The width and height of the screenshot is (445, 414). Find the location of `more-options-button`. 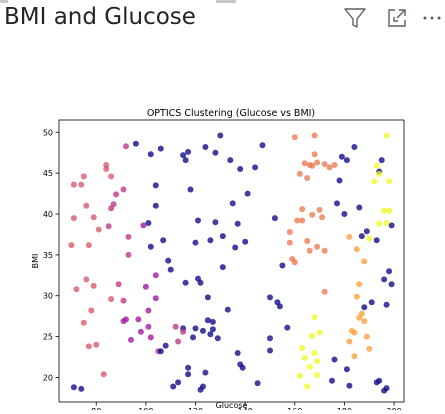

more-options-button is located at coordinates (432, 18).